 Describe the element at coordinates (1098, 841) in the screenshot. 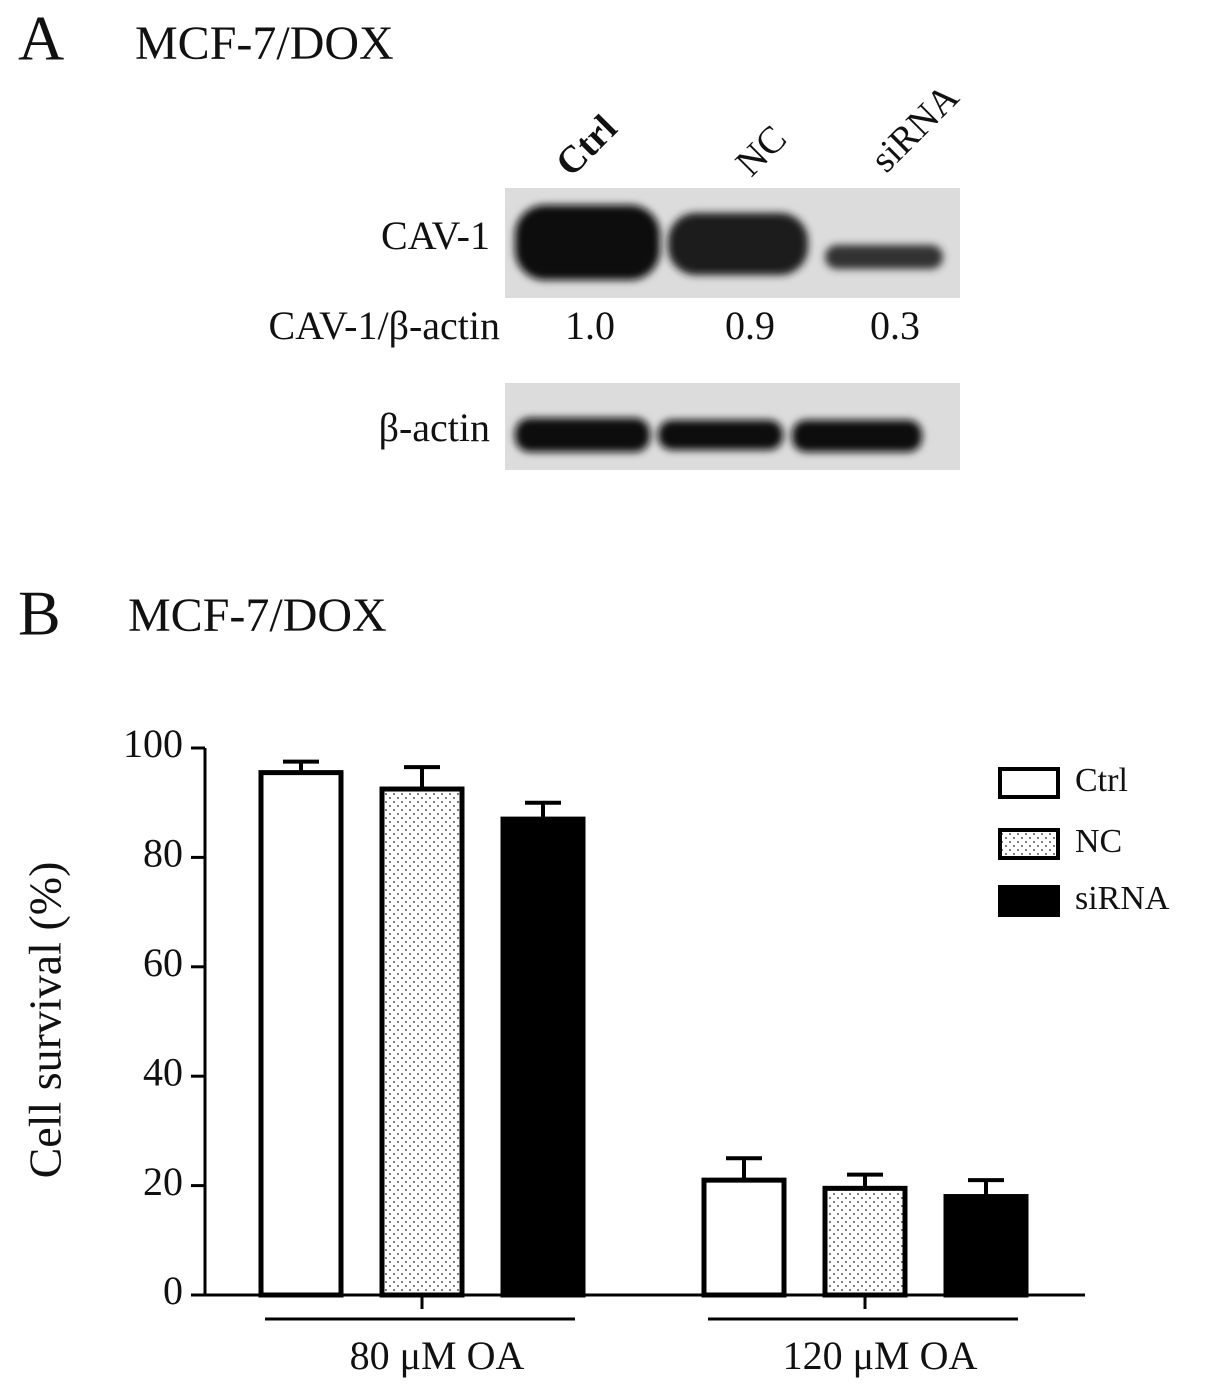

I see `legend-label: NC` at that location.